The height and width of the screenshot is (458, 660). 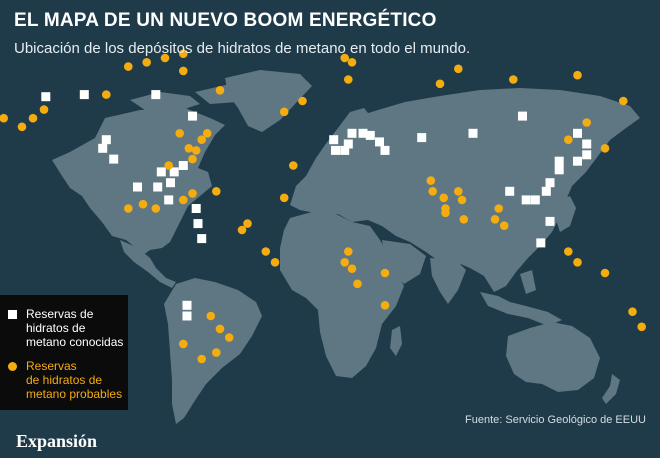 I want to click on brand-logo: Expansión, so click(x=57, y=441).